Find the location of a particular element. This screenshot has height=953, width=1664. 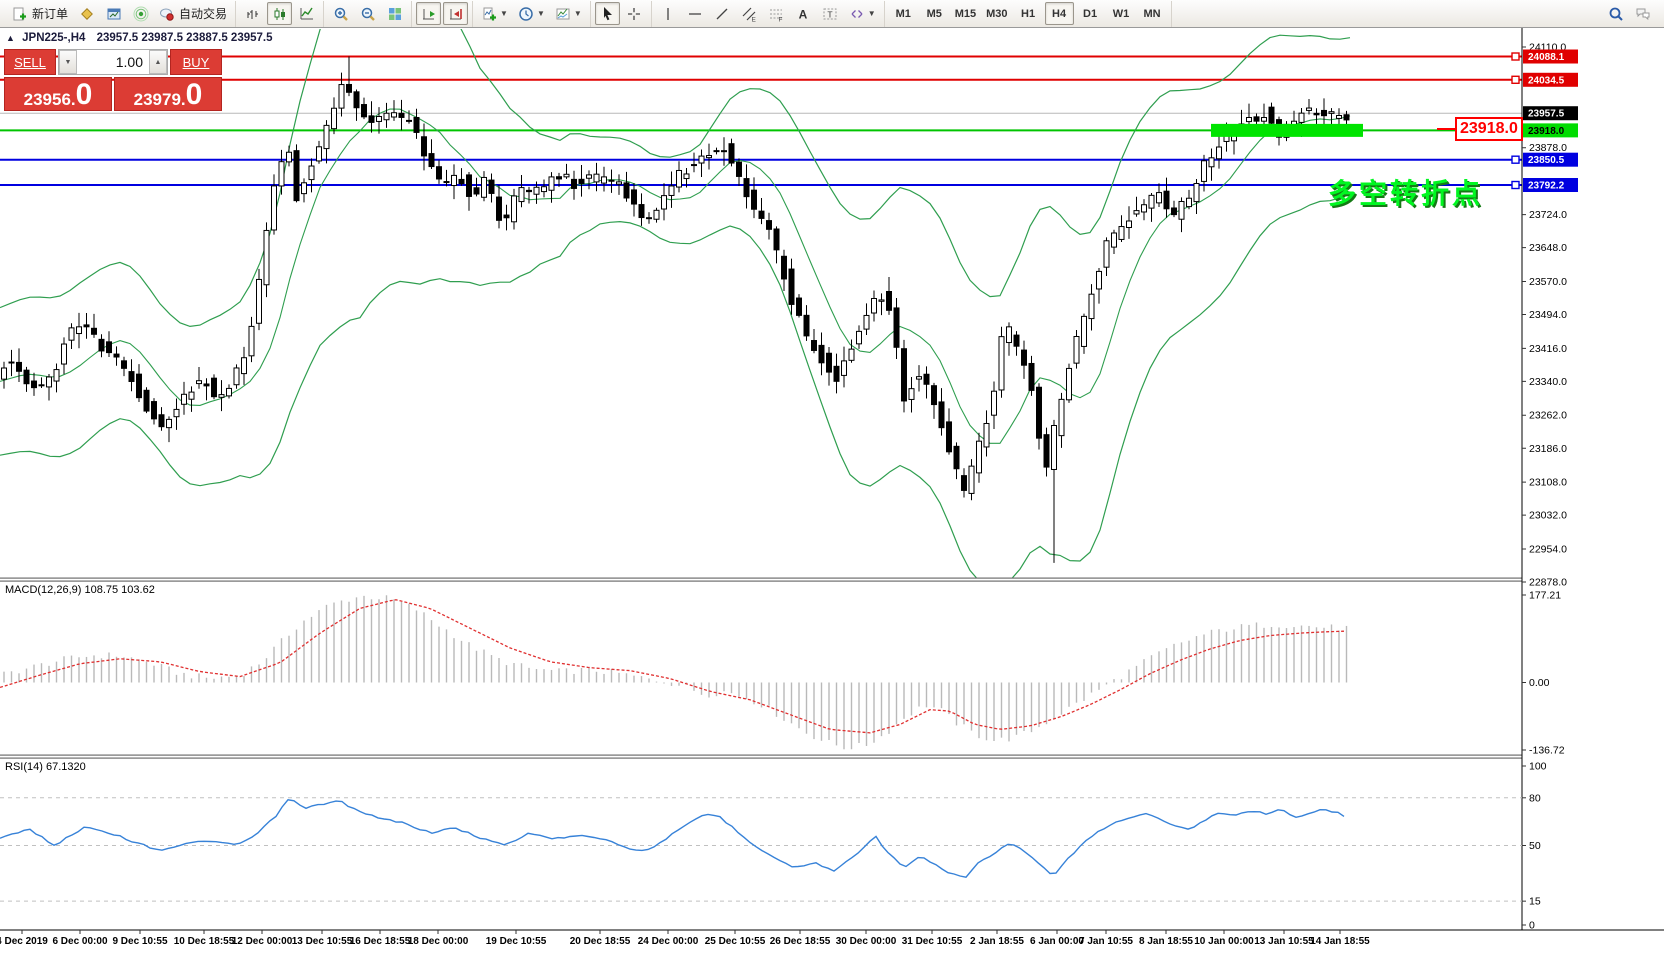

vline-icon is located at coordinates (668, 14).